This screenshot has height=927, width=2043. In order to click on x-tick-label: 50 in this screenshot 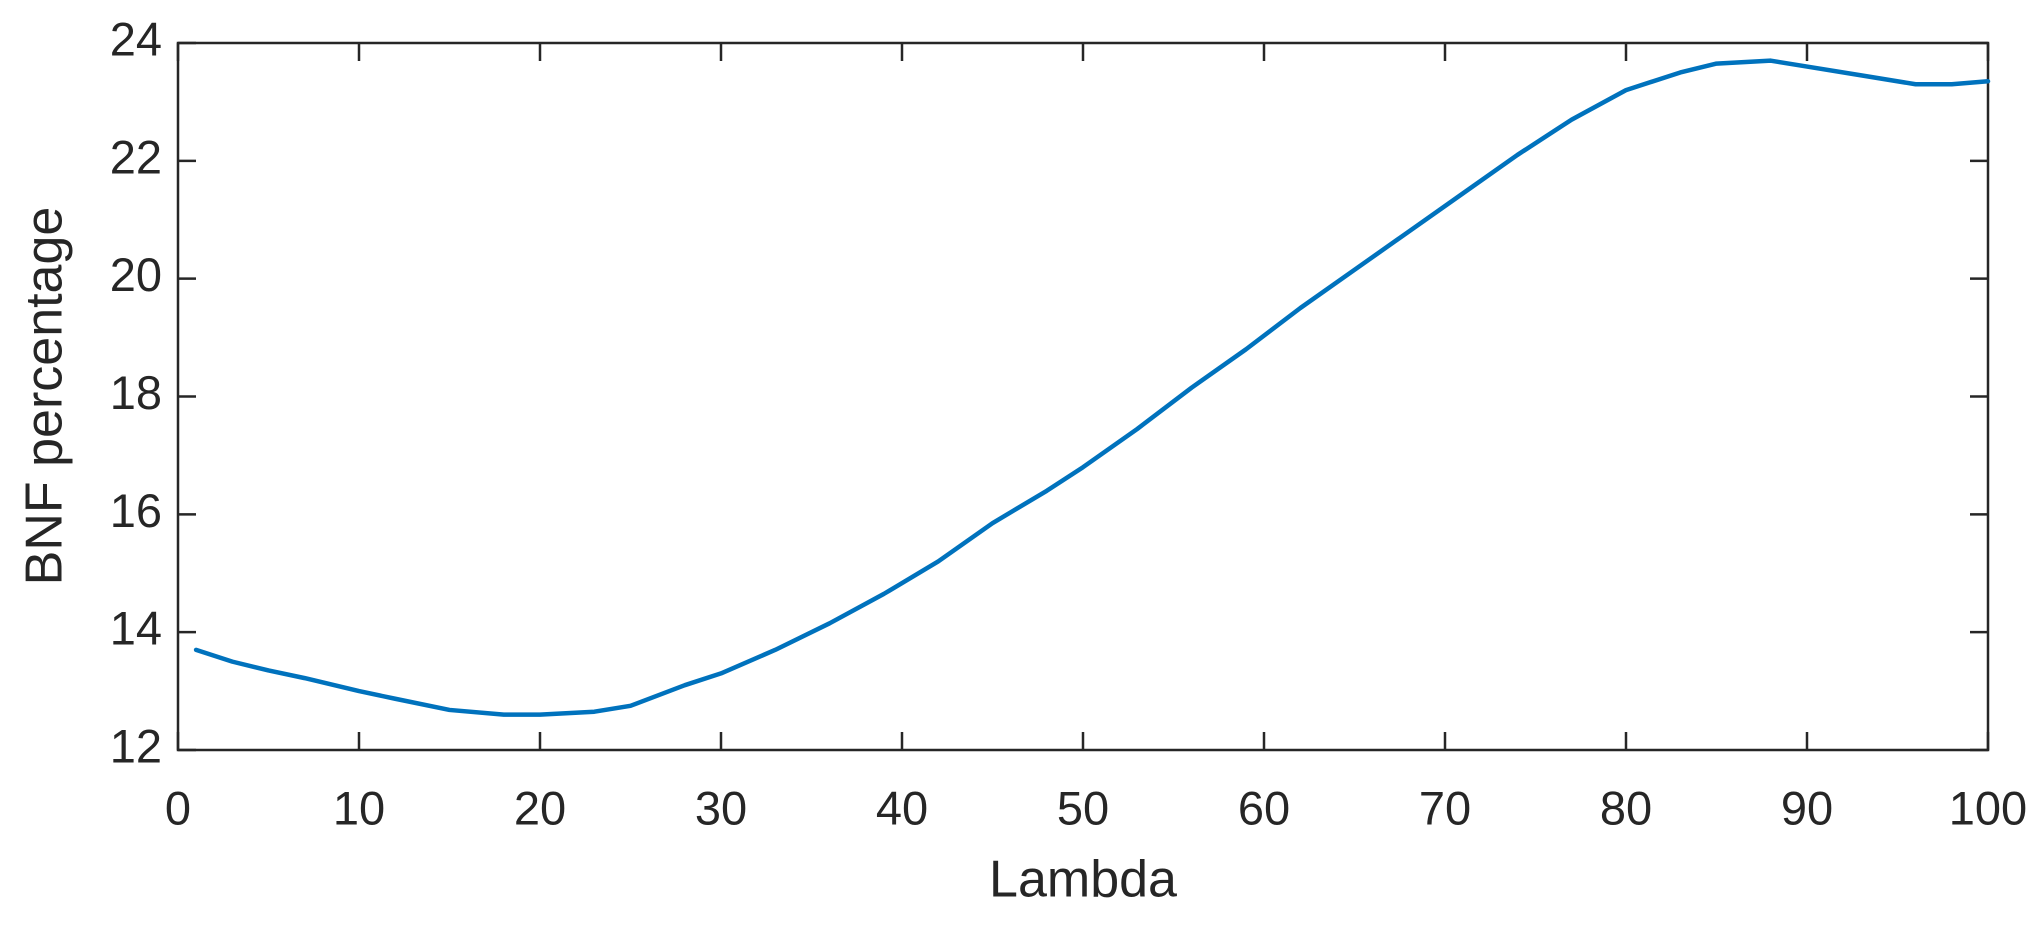, I will do `click(1083, 807)`.